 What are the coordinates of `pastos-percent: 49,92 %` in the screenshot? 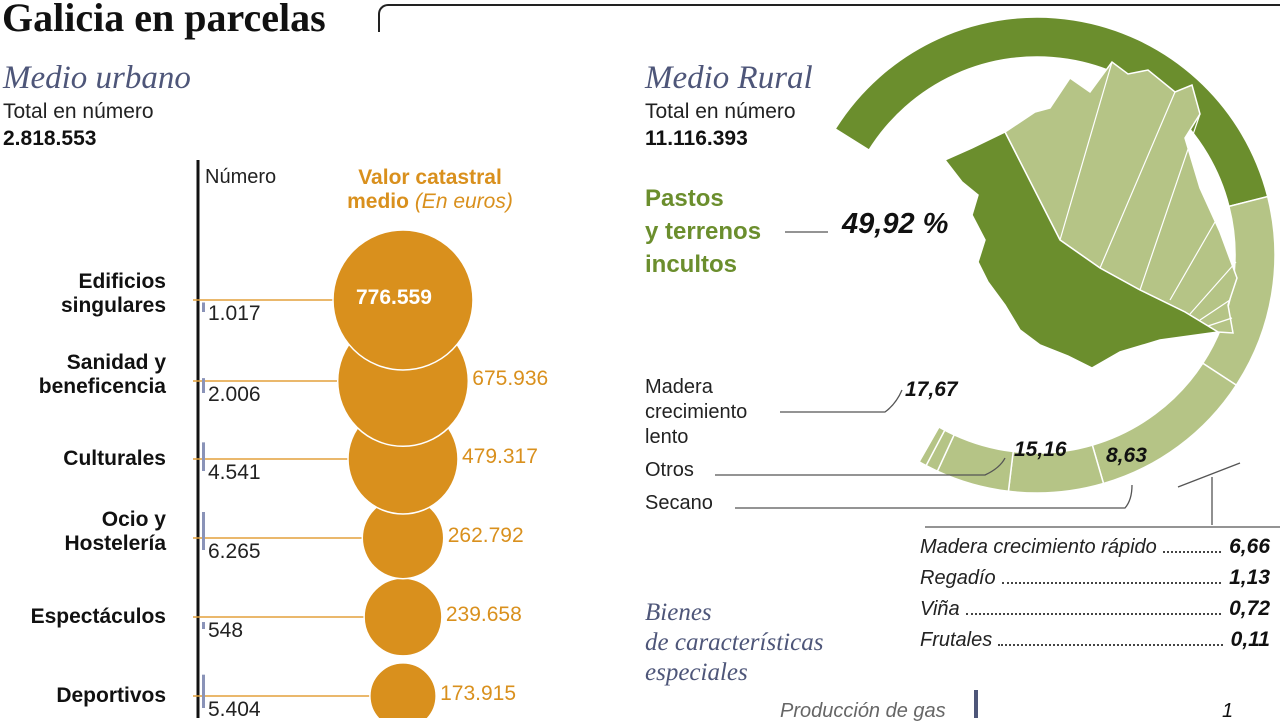 It's located at (895, 224).